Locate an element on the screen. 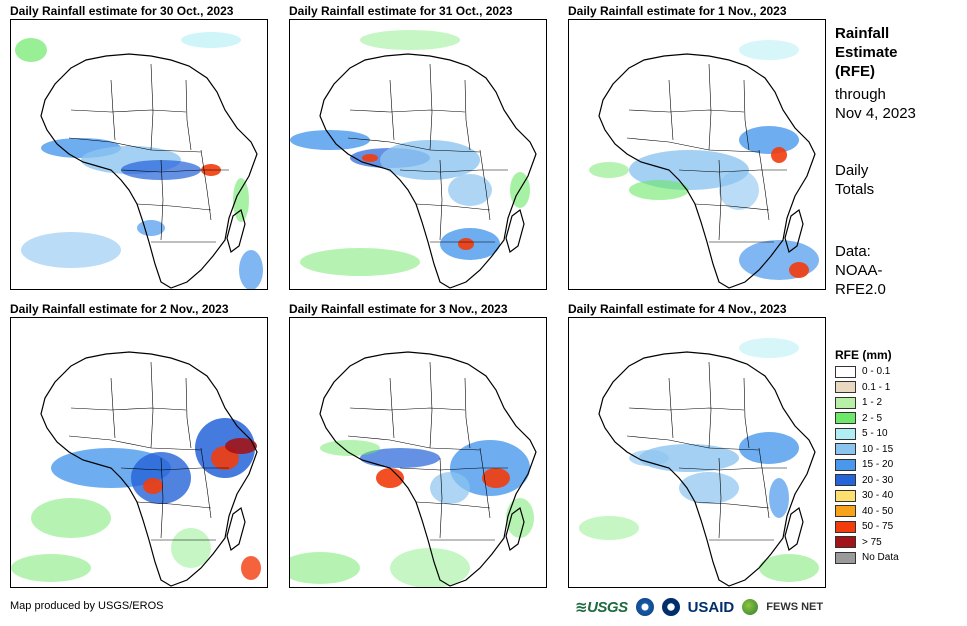 This screenshot has height=626, width=967. legend-item: 0 - 0.1 is located at coordinates (867, 372).